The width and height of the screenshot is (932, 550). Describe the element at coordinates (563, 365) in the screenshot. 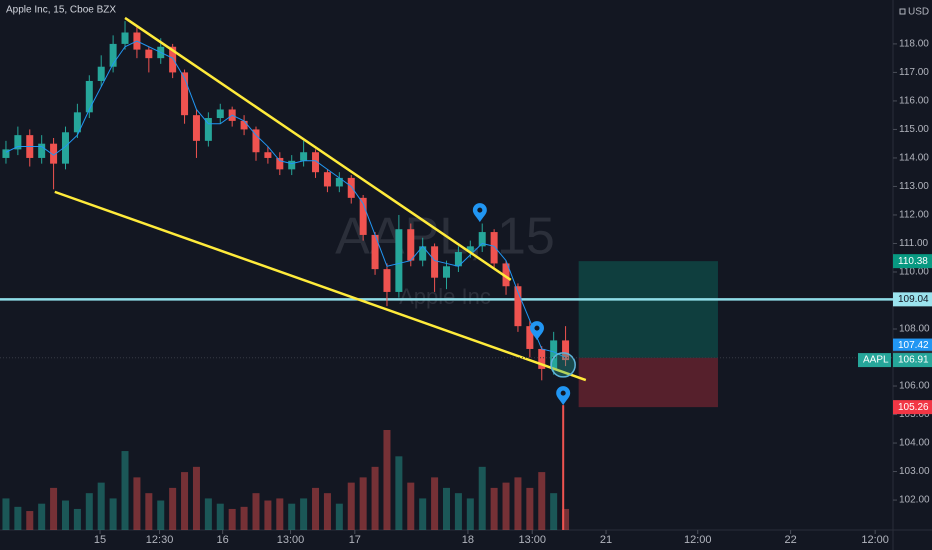

I see `highlight-circle` at that location.